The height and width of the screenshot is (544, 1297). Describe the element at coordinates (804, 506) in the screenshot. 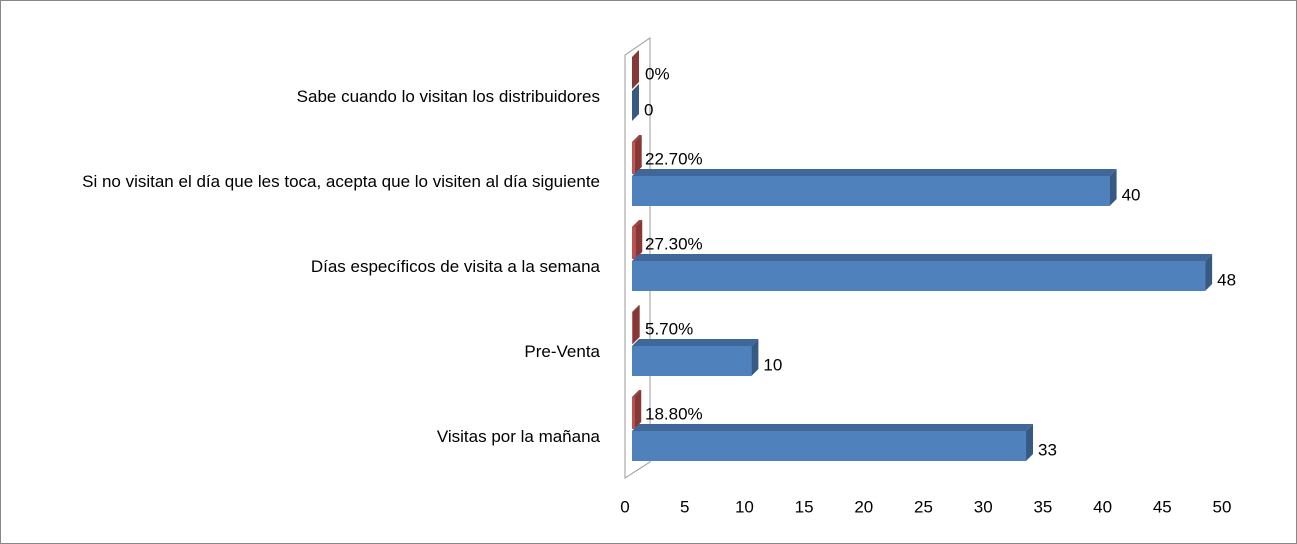

I see `x-tick-label: 15` at that location.